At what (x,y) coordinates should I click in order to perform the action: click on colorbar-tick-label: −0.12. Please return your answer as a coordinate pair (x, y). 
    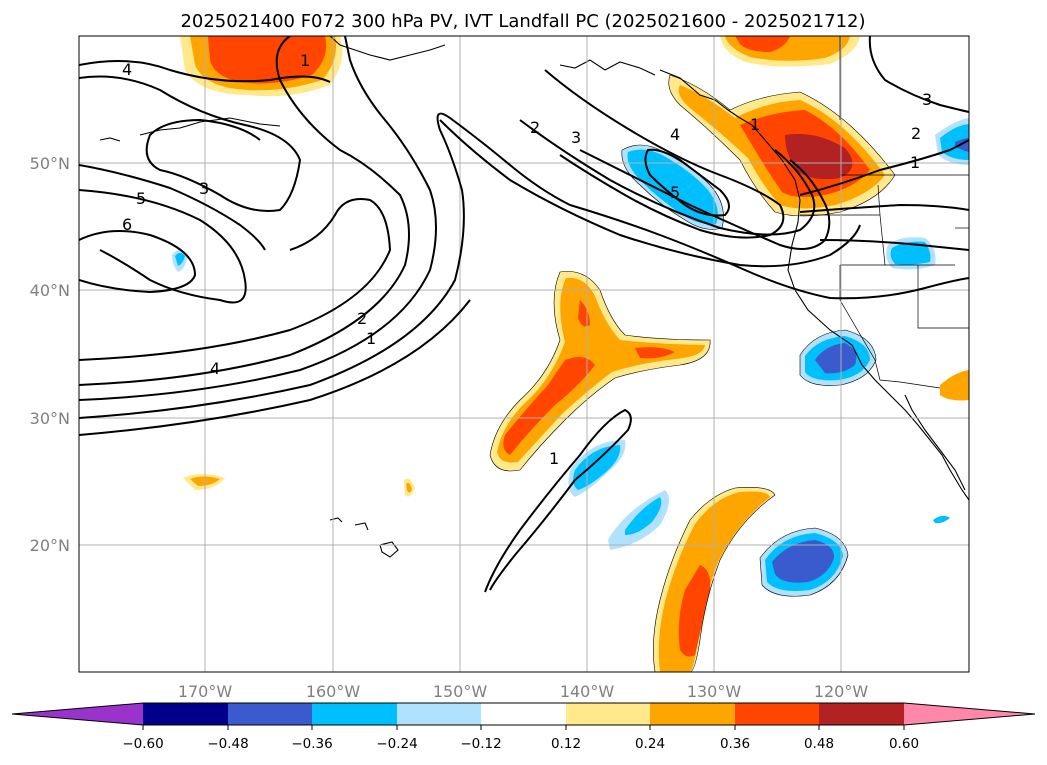
    Looking at the image, I should click on (480, 744).